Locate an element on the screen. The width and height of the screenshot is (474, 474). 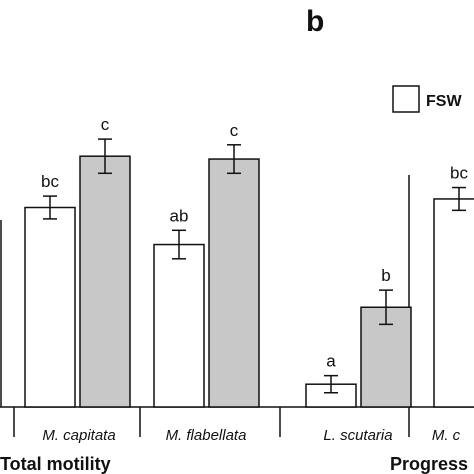
significance-label-series-2-category-3: b is located at coordinates (385, 275).